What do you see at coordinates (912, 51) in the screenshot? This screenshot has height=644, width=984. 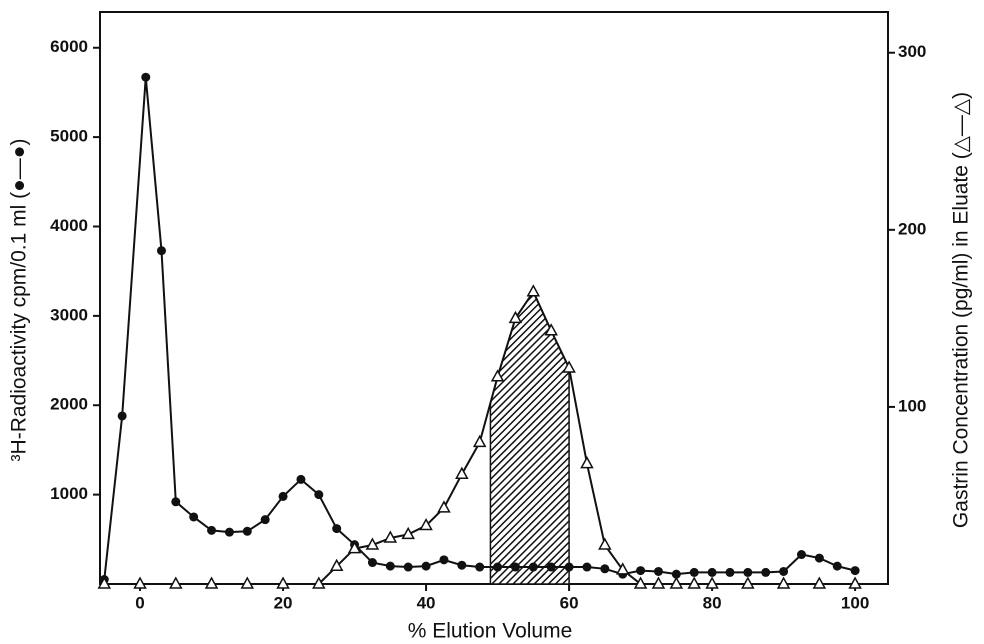 I see `y2-tick-label: 300` at bounding box center [912, 51].